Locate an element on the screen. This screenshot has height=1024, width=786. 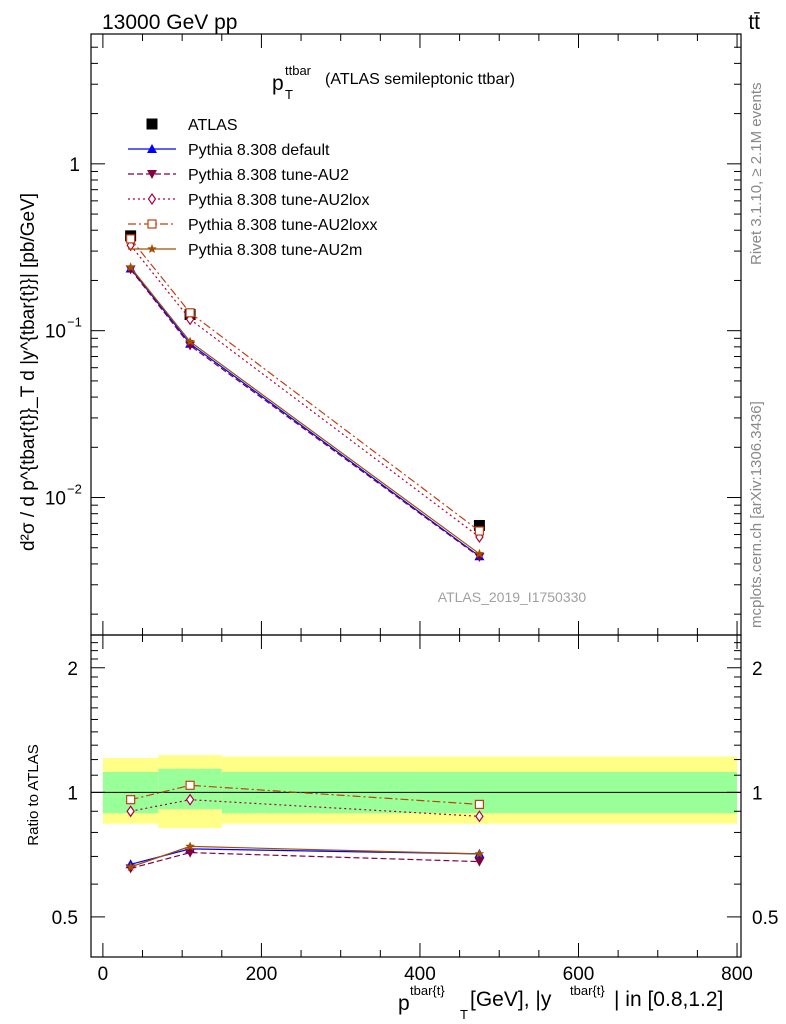
legend-item-atlas: ATLAS is located at coordinates (192, 125).